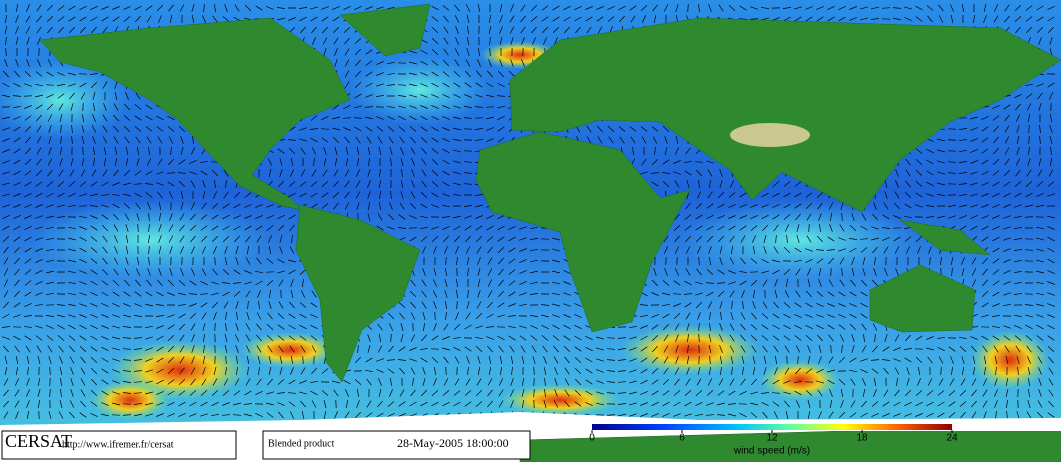 The width and height of the screenshot is (1061, 462). Describe the element at coordinates (453, 443) in the screenshot. I see `product-date: 28-May-2005 18:00:00` at that location.